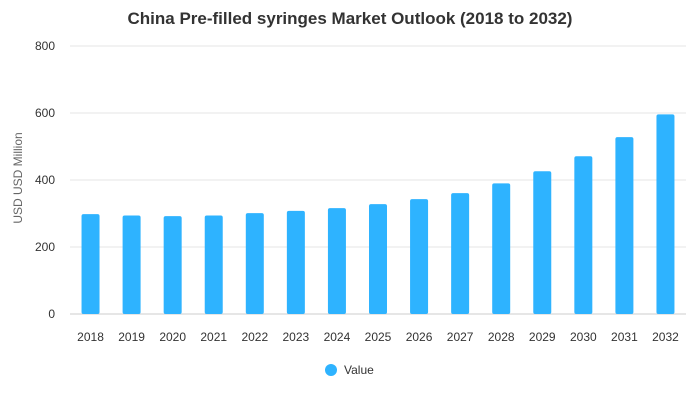 Image resolution: width=700 pixels, height=400 pixels. I want to click on bar-2024, so click(336, 261).